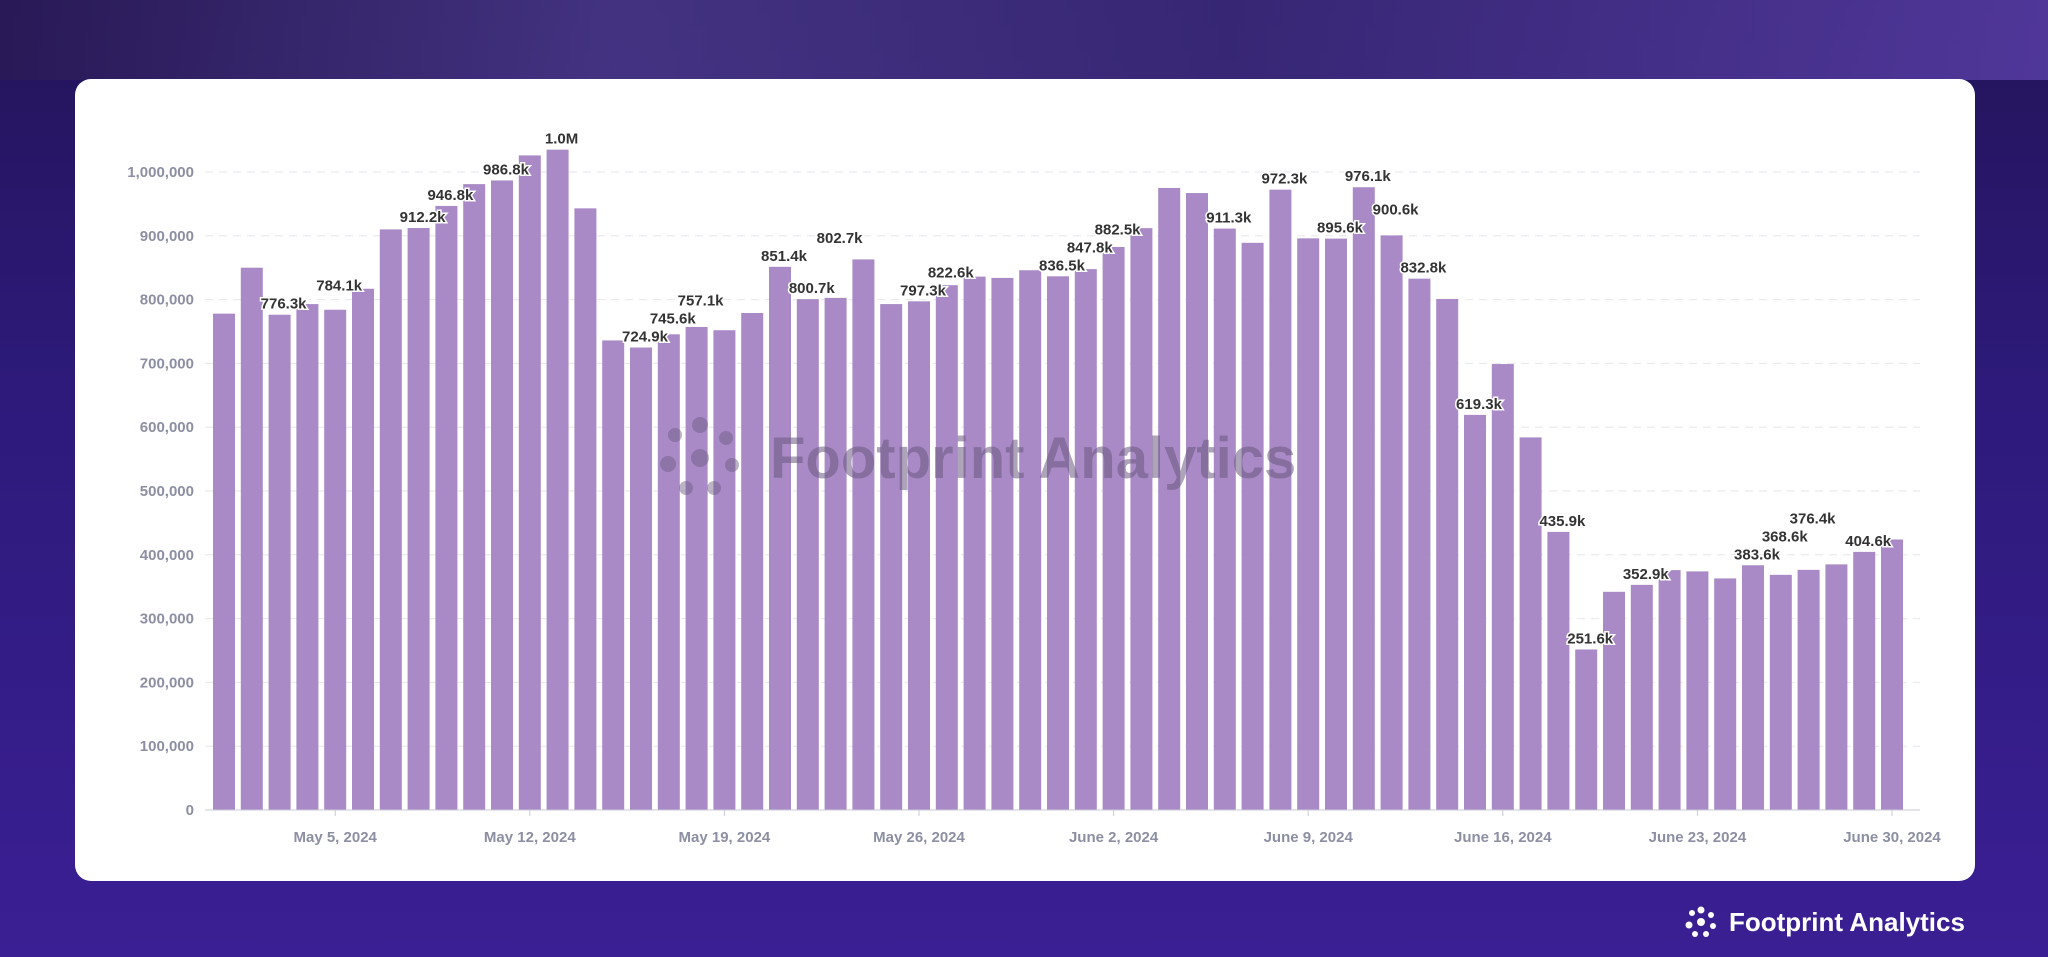  Describe the element at coordinates (561, 139) in the screenshot. I see `data-label: 1.0M` at that location.